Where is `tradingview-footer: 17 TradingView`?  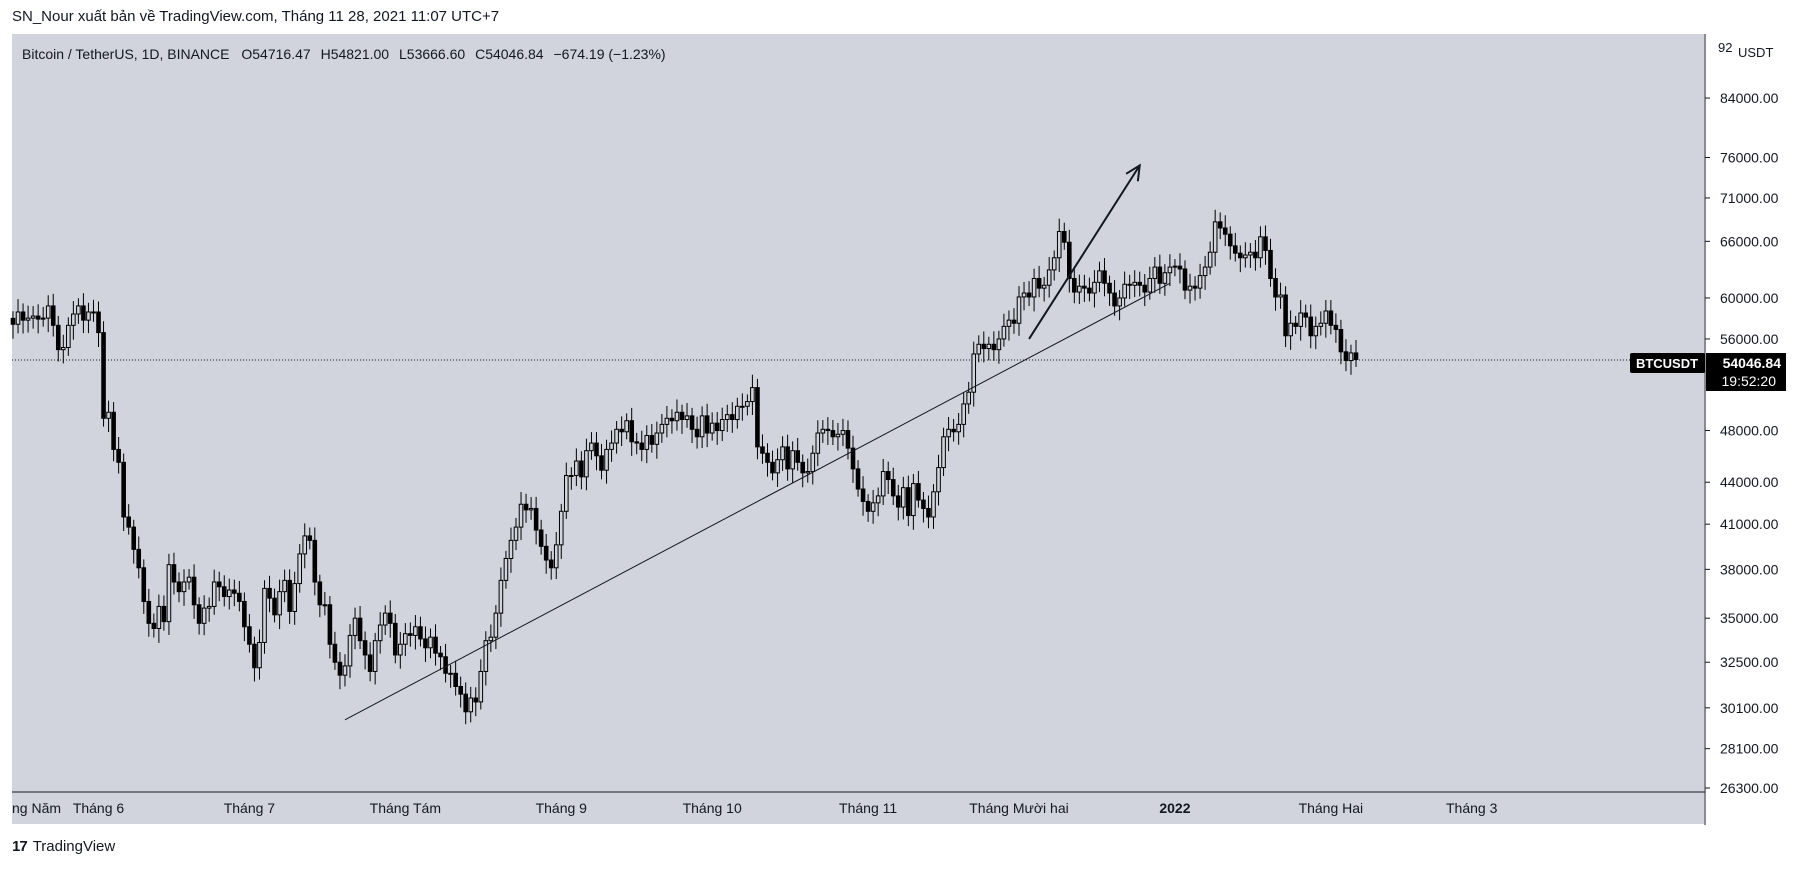
tradingview-footer: 17 TradingView is located at coordinates (63, 846).